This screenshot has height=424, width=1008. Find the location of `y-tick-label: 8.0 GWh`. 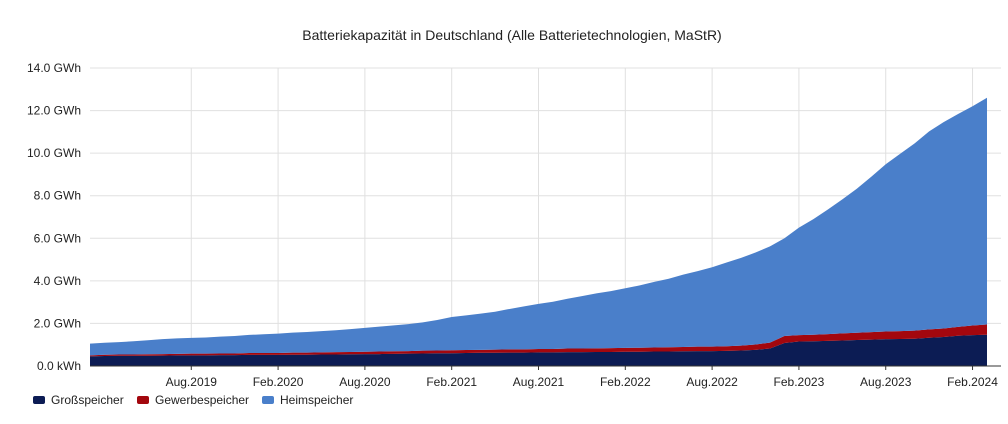

y-tick-label: 8.0 GWh is located at coordinates (57, 196).